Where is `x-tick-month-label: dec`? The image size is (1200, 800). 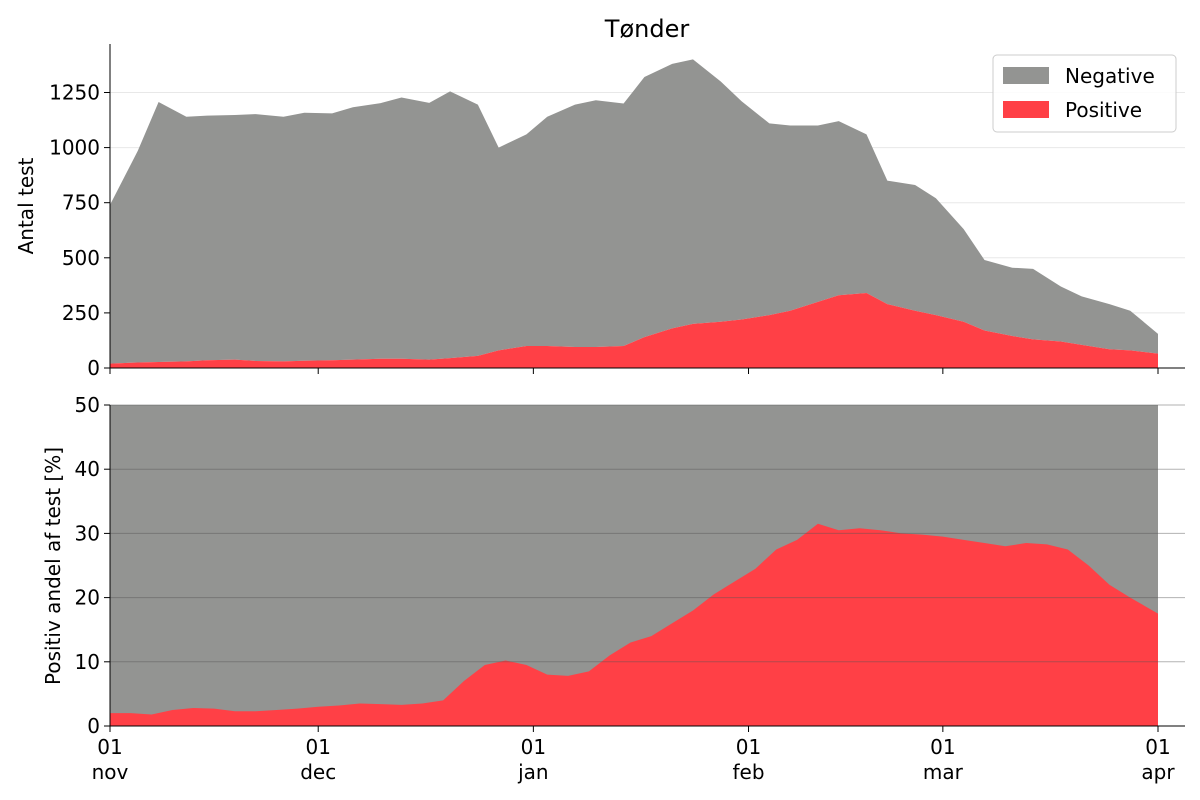
x-tick-month-label: dec is located at coordinates (318, 772).